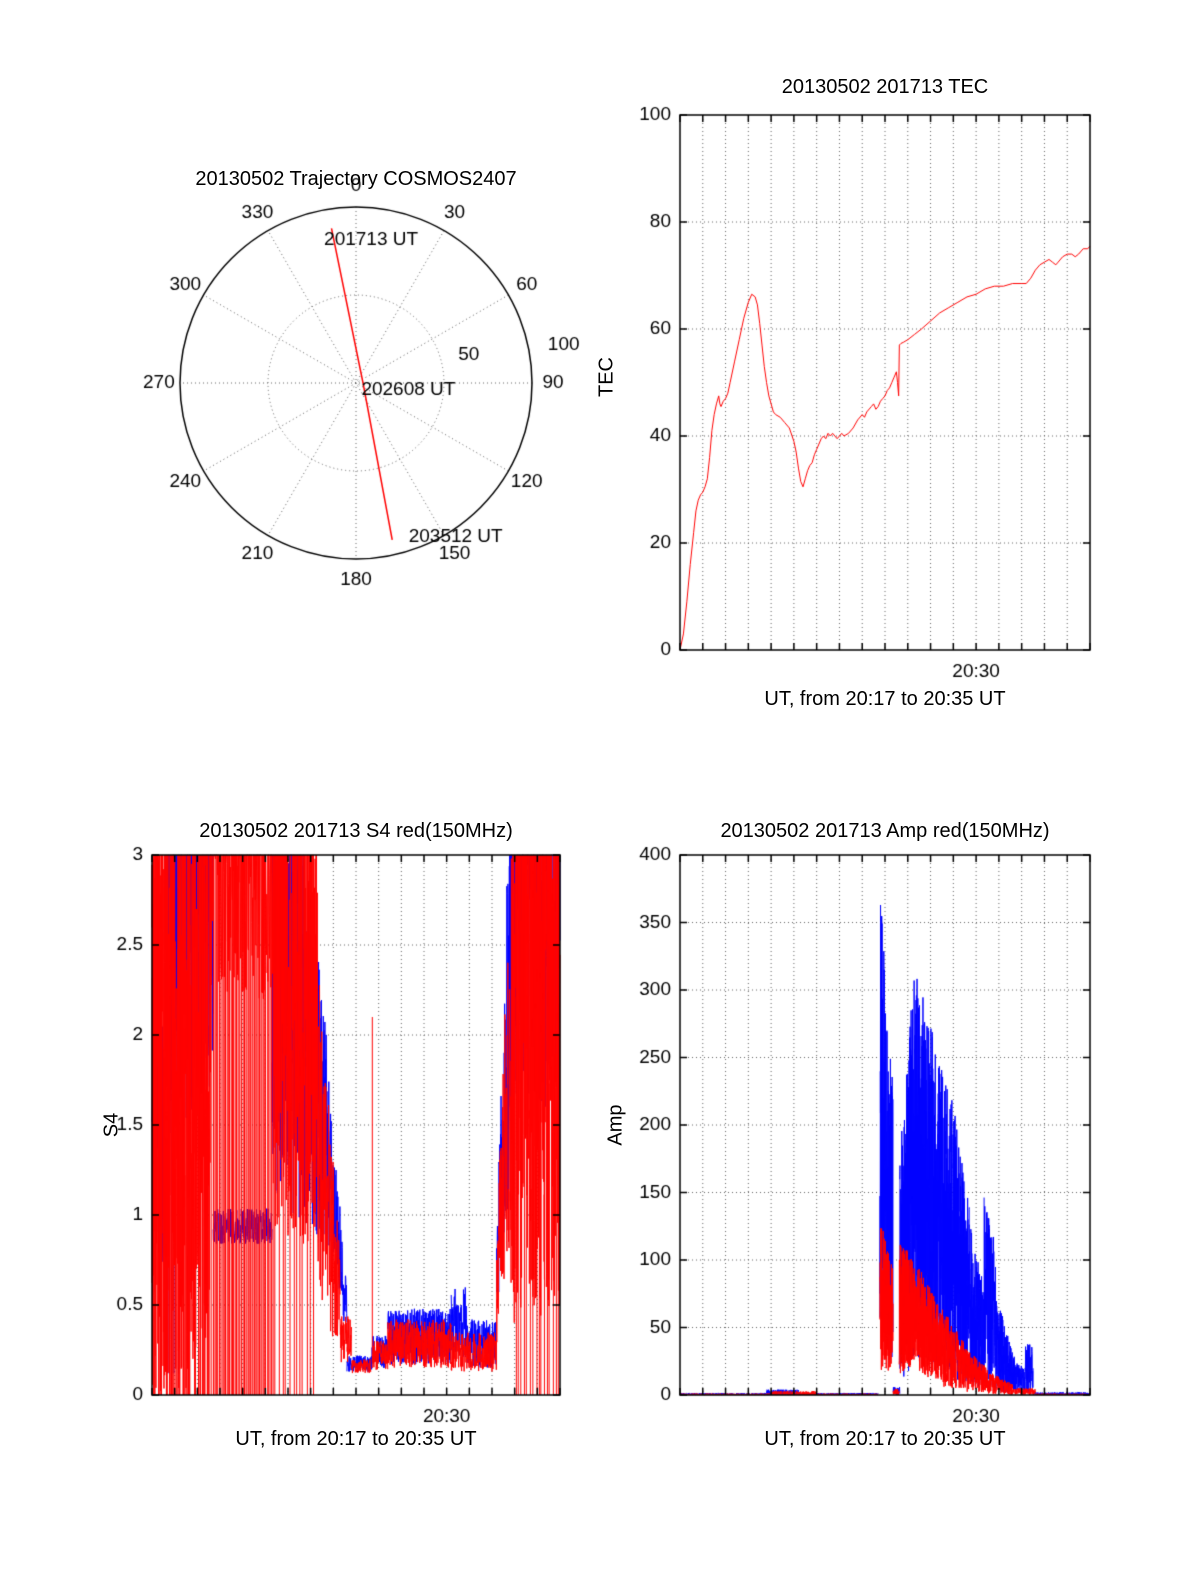 Image resolution: width=1200 pixels, height=1575 pixels. I want to click on trajectory-polar-chart, so click(360, 380).